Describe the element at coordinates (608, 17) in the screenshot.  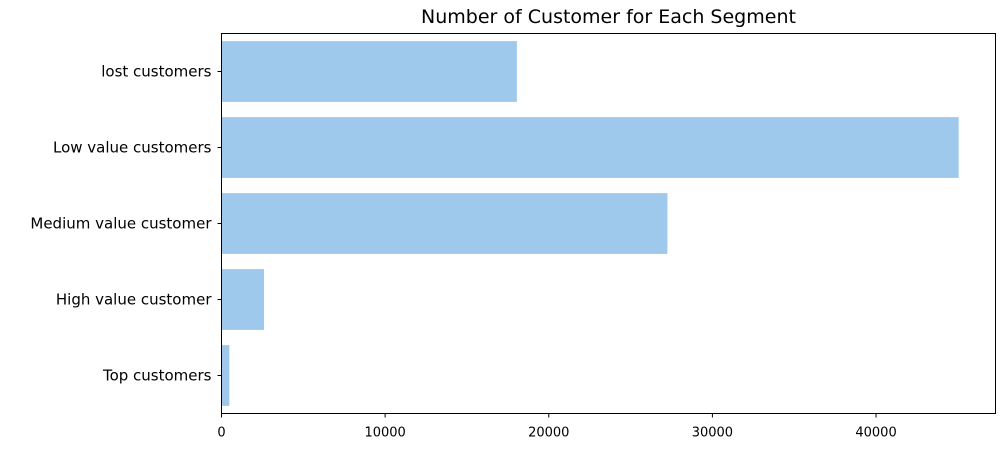
I see `chart-title: Number of Customer for Each Segment` at that location.